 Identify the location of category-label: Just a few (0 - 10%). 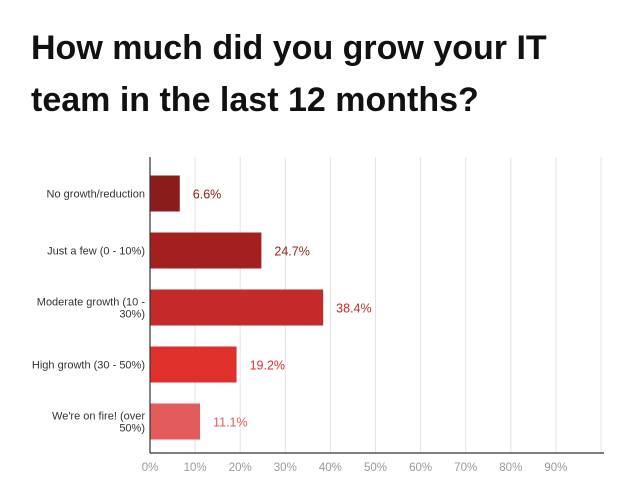
(96, 252).